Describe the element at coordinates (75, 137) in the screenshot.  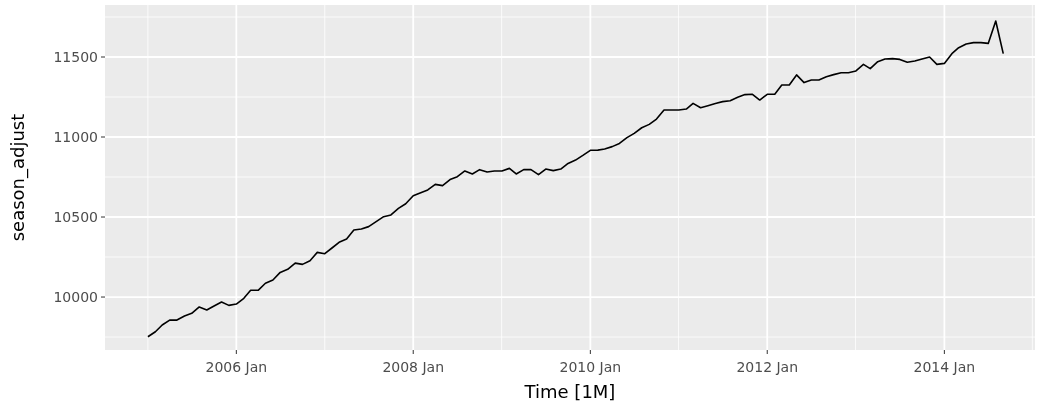
I see `y-tick-label: 11000` at that location.